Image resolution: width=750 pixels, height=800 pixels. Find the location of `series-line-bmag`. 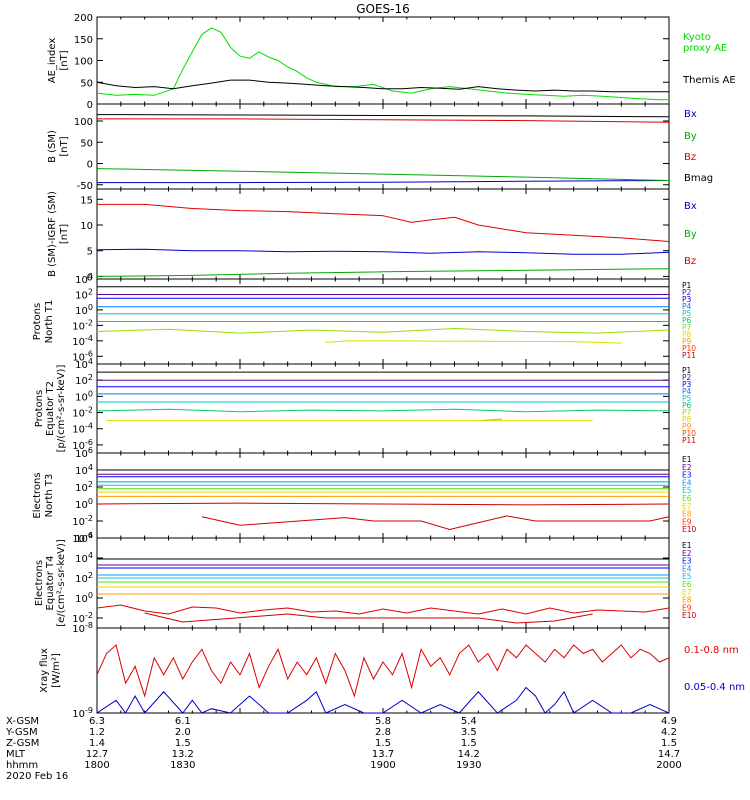

series-line-bmag is located at coordinates (383, 116).